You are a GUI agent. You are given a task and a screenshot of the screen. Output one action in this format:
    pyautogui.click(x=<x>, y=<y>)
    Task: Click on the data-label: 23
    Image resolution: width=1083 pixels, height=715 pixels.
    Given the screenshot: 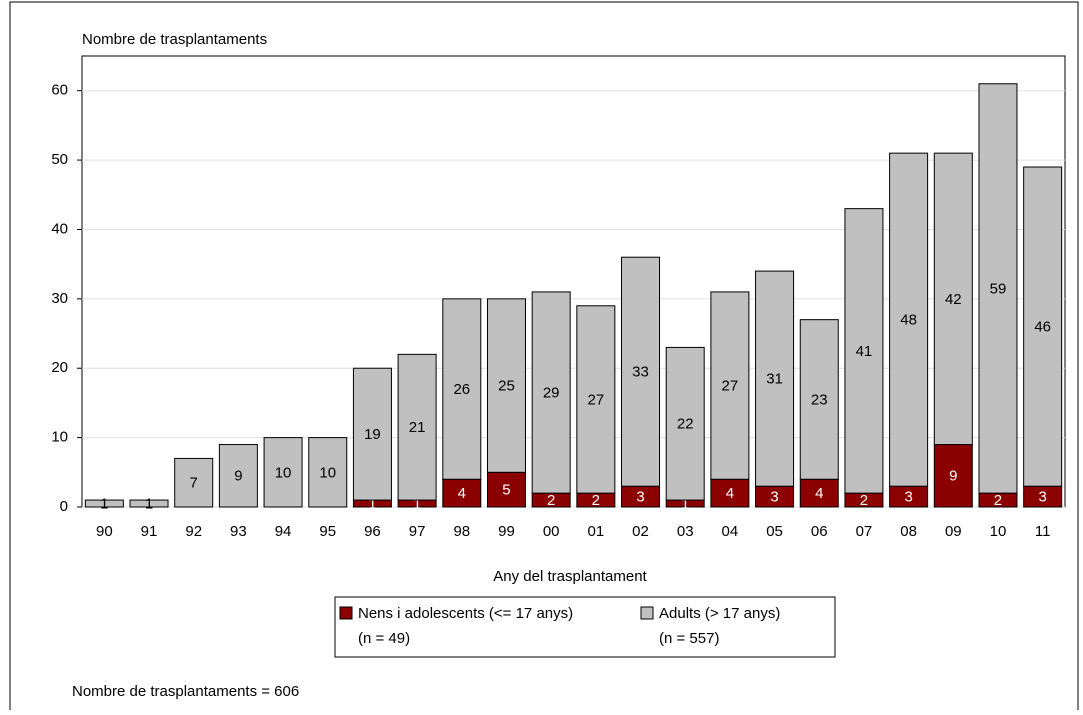 What is the action you would take?
    pyautogui.click(x=819, y=399)
    